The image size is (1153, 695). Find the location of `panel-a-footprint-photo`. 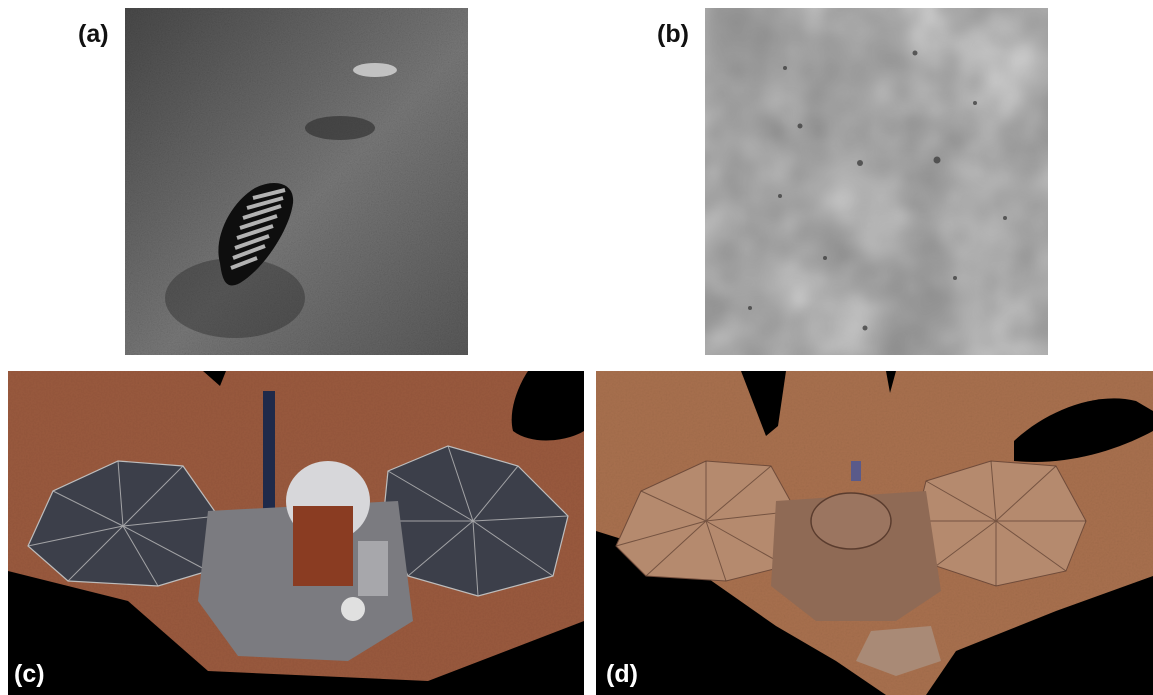

panel-a-footprint-photo is located at coordinates (296, 181).